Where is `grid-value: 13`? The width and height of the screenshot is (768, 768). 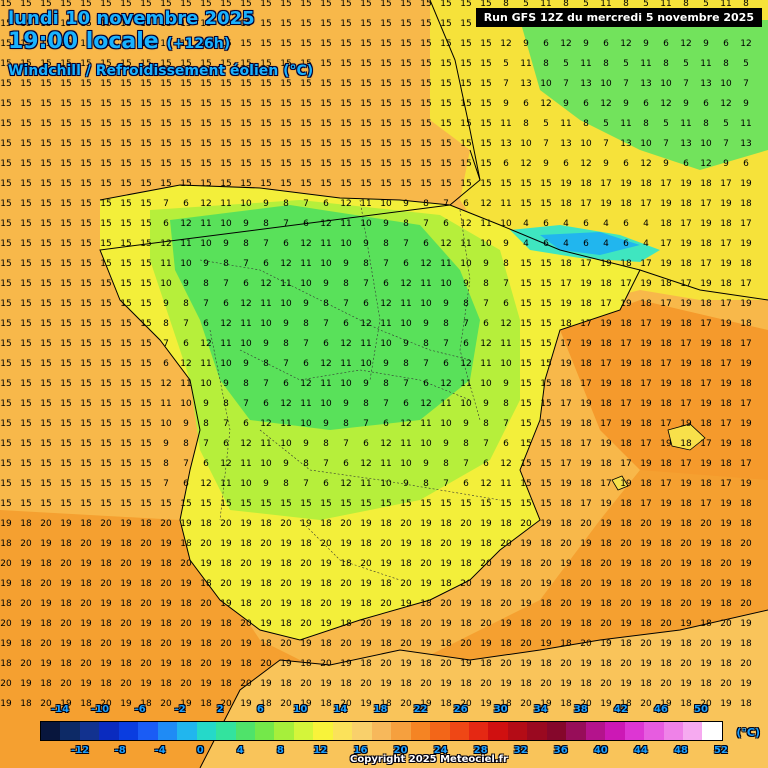
grid-value: 13 is located at coordinates (625, 144).